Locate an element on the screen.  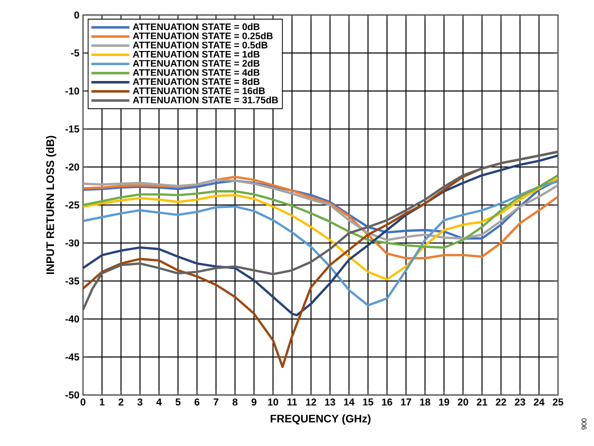
x-tick-label: 12 is located at coordinates (311, 402).